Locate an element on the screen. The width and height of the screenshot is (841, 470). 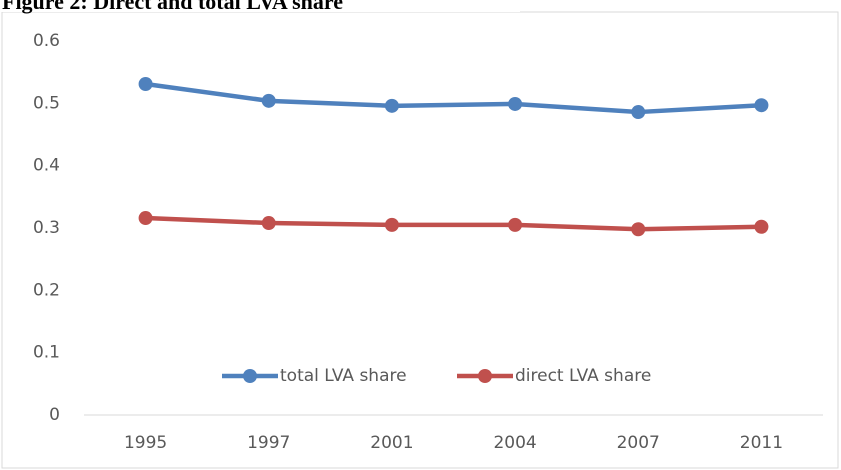
y-tick-label: 0.5 is located at coordinates (46, 103).